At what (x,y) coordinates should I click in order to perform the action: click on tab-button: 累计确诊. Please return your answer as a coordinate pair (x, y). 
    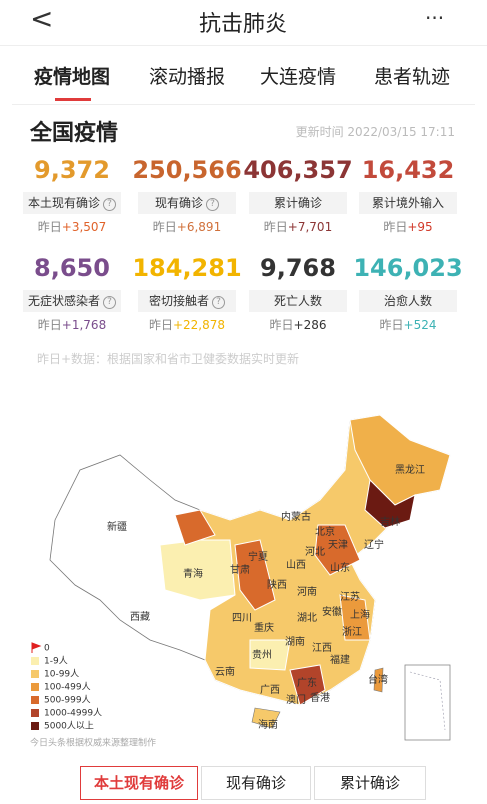
    Looking at the image, I should click on (370, 783).